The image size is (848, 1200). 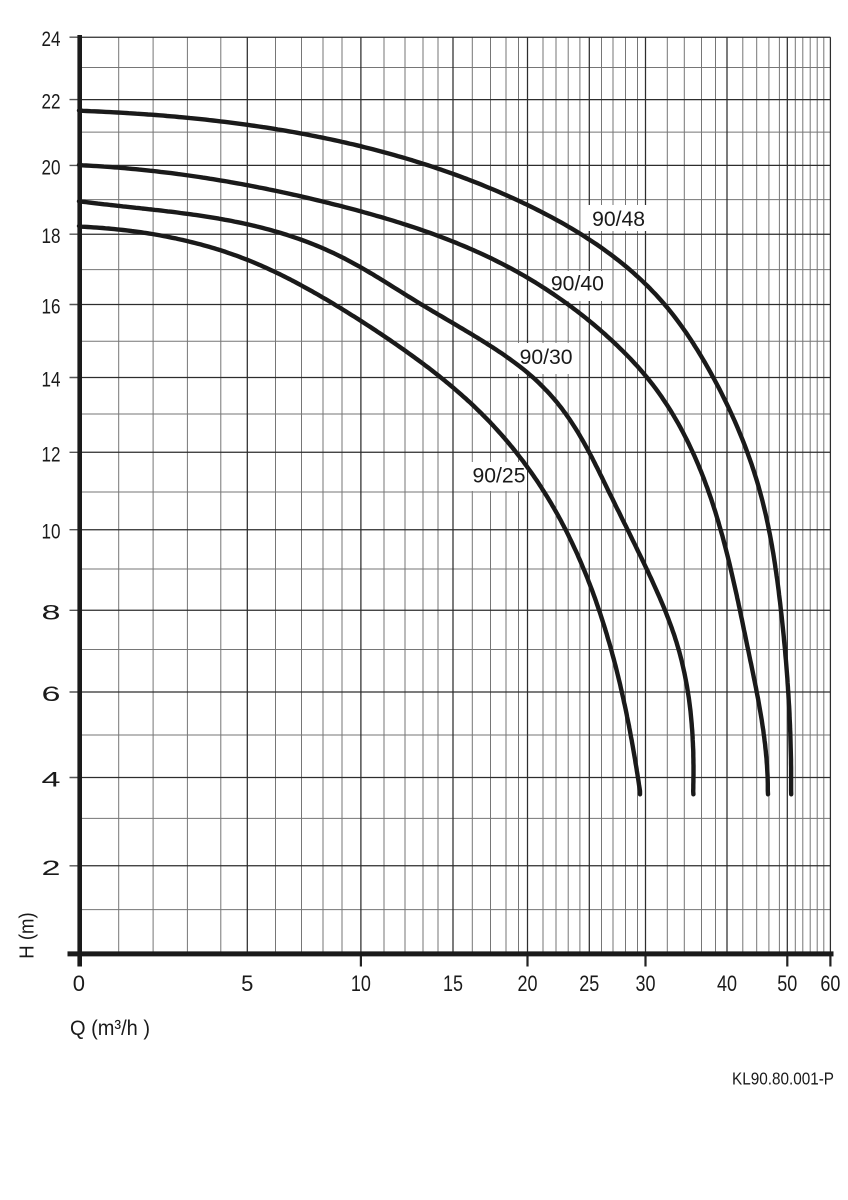 What do you see at coordinates (110, 1028) in the screenshot?
I see `svg-text: Q (m³/h )` at bounding box center [110, 1028].